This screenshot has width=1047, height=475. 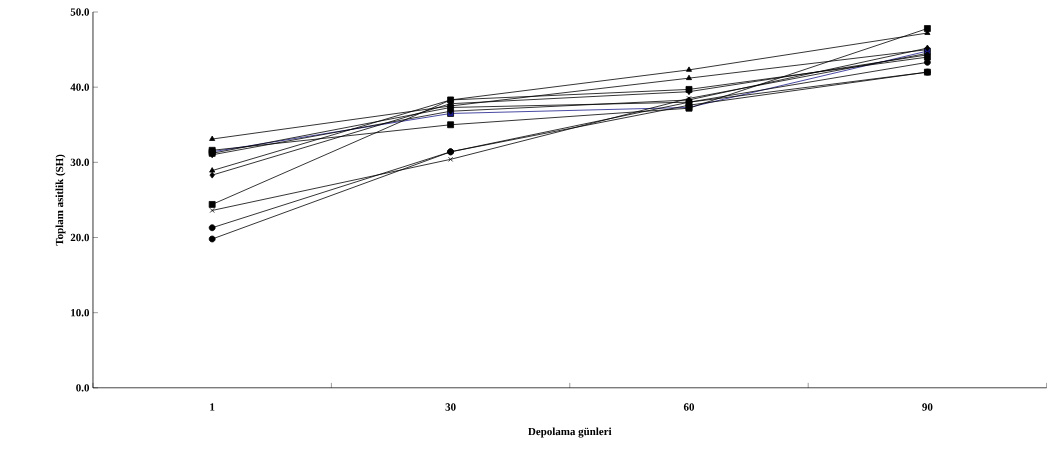 I want to click on y-tick-label: 30.0, so click(x=80, y=162).